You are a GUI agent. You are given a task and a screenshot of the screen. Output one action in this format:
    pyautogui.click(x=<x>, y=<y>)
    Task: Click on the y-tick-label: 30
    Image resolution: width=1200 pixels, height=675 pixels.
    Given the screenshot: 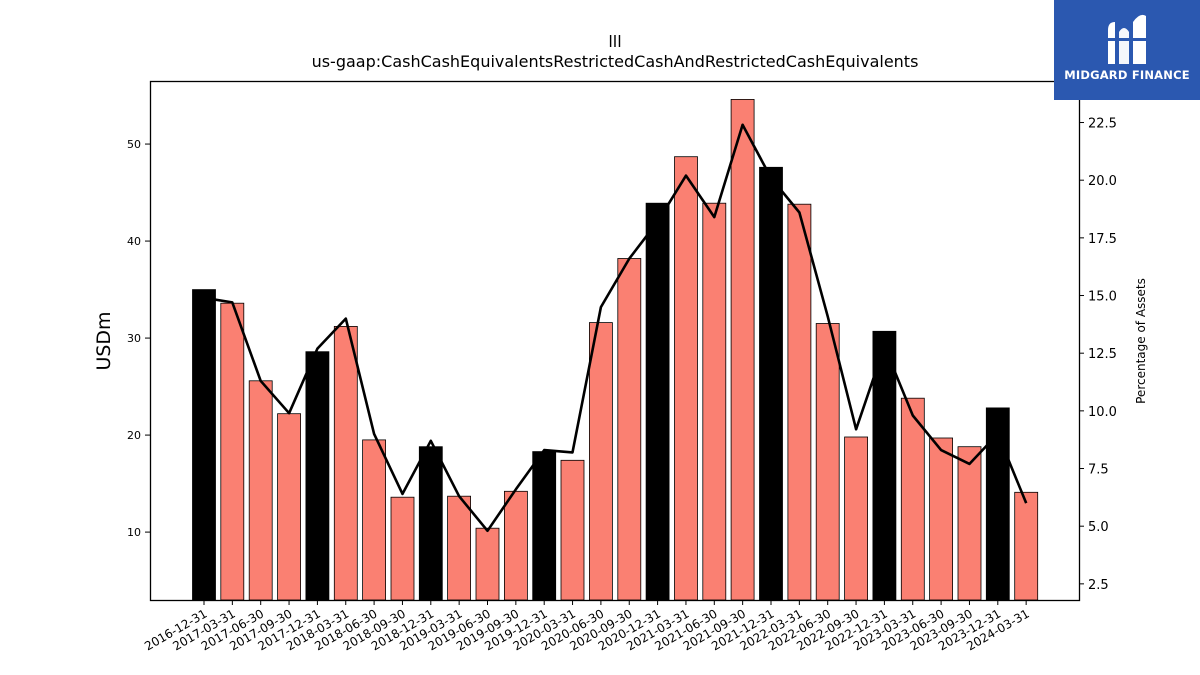 What is the action you would take?
    pyautogui.click(x=134, y=338)
    